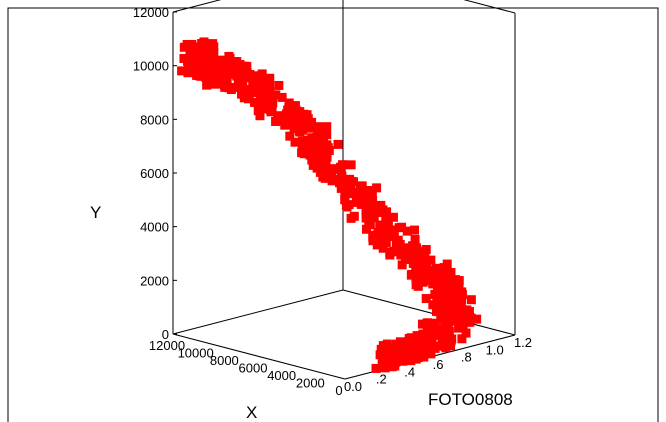  What do you see at coordinates (154, 173) in the screenshot?
I see `y-tick-label: 6000` at bounding box center [154, 173].